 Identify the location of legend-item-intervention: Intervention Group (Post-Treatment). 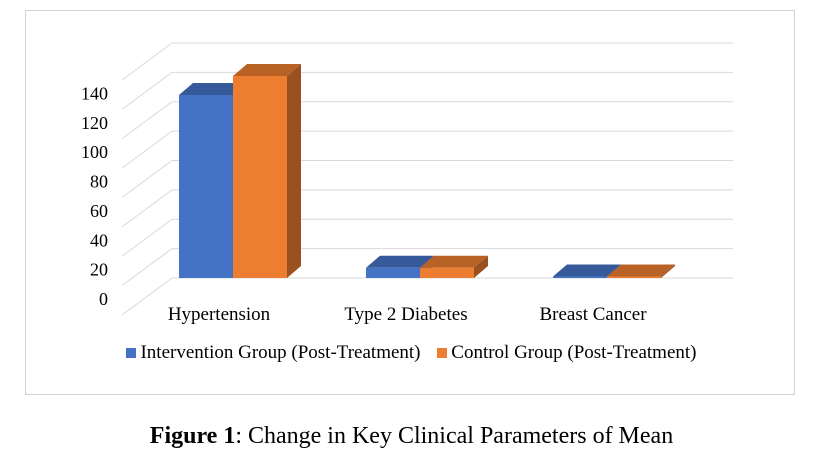
(273, 353).